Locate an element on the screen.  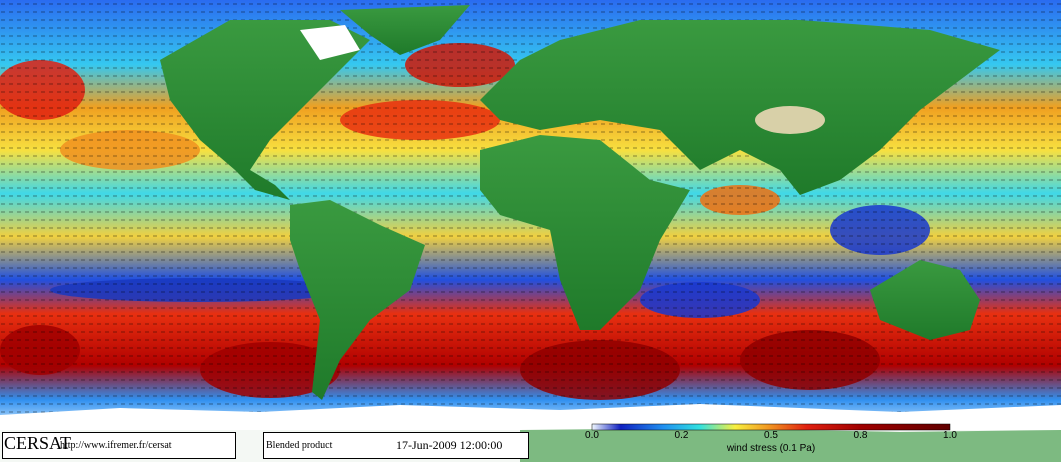
product: Blended product is located at coordinates (299, 445).